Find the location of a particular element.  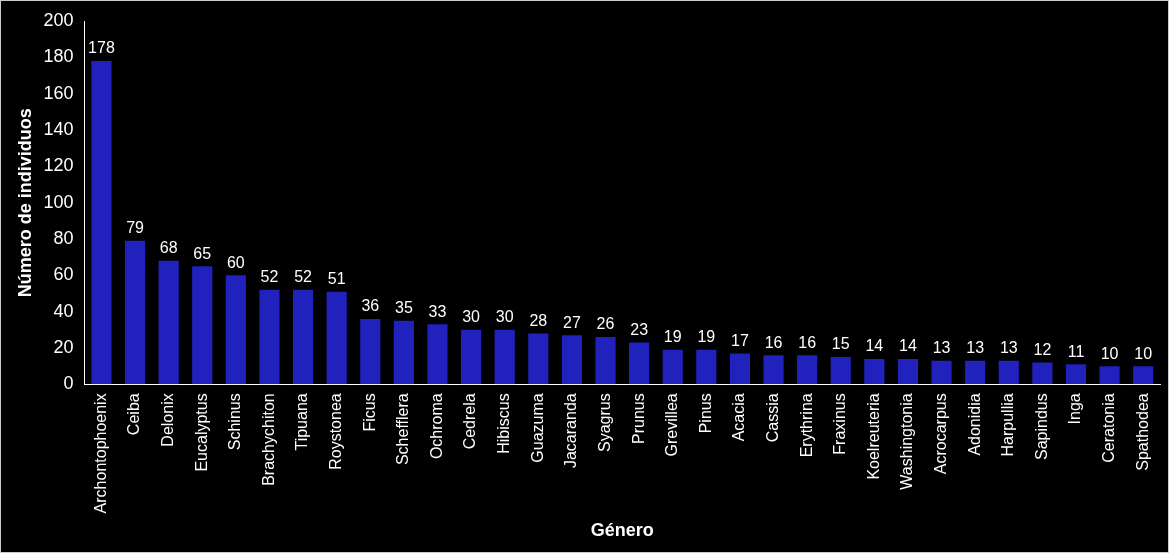

x-tick-label: Grevillea is located at coordinates (672, 425).